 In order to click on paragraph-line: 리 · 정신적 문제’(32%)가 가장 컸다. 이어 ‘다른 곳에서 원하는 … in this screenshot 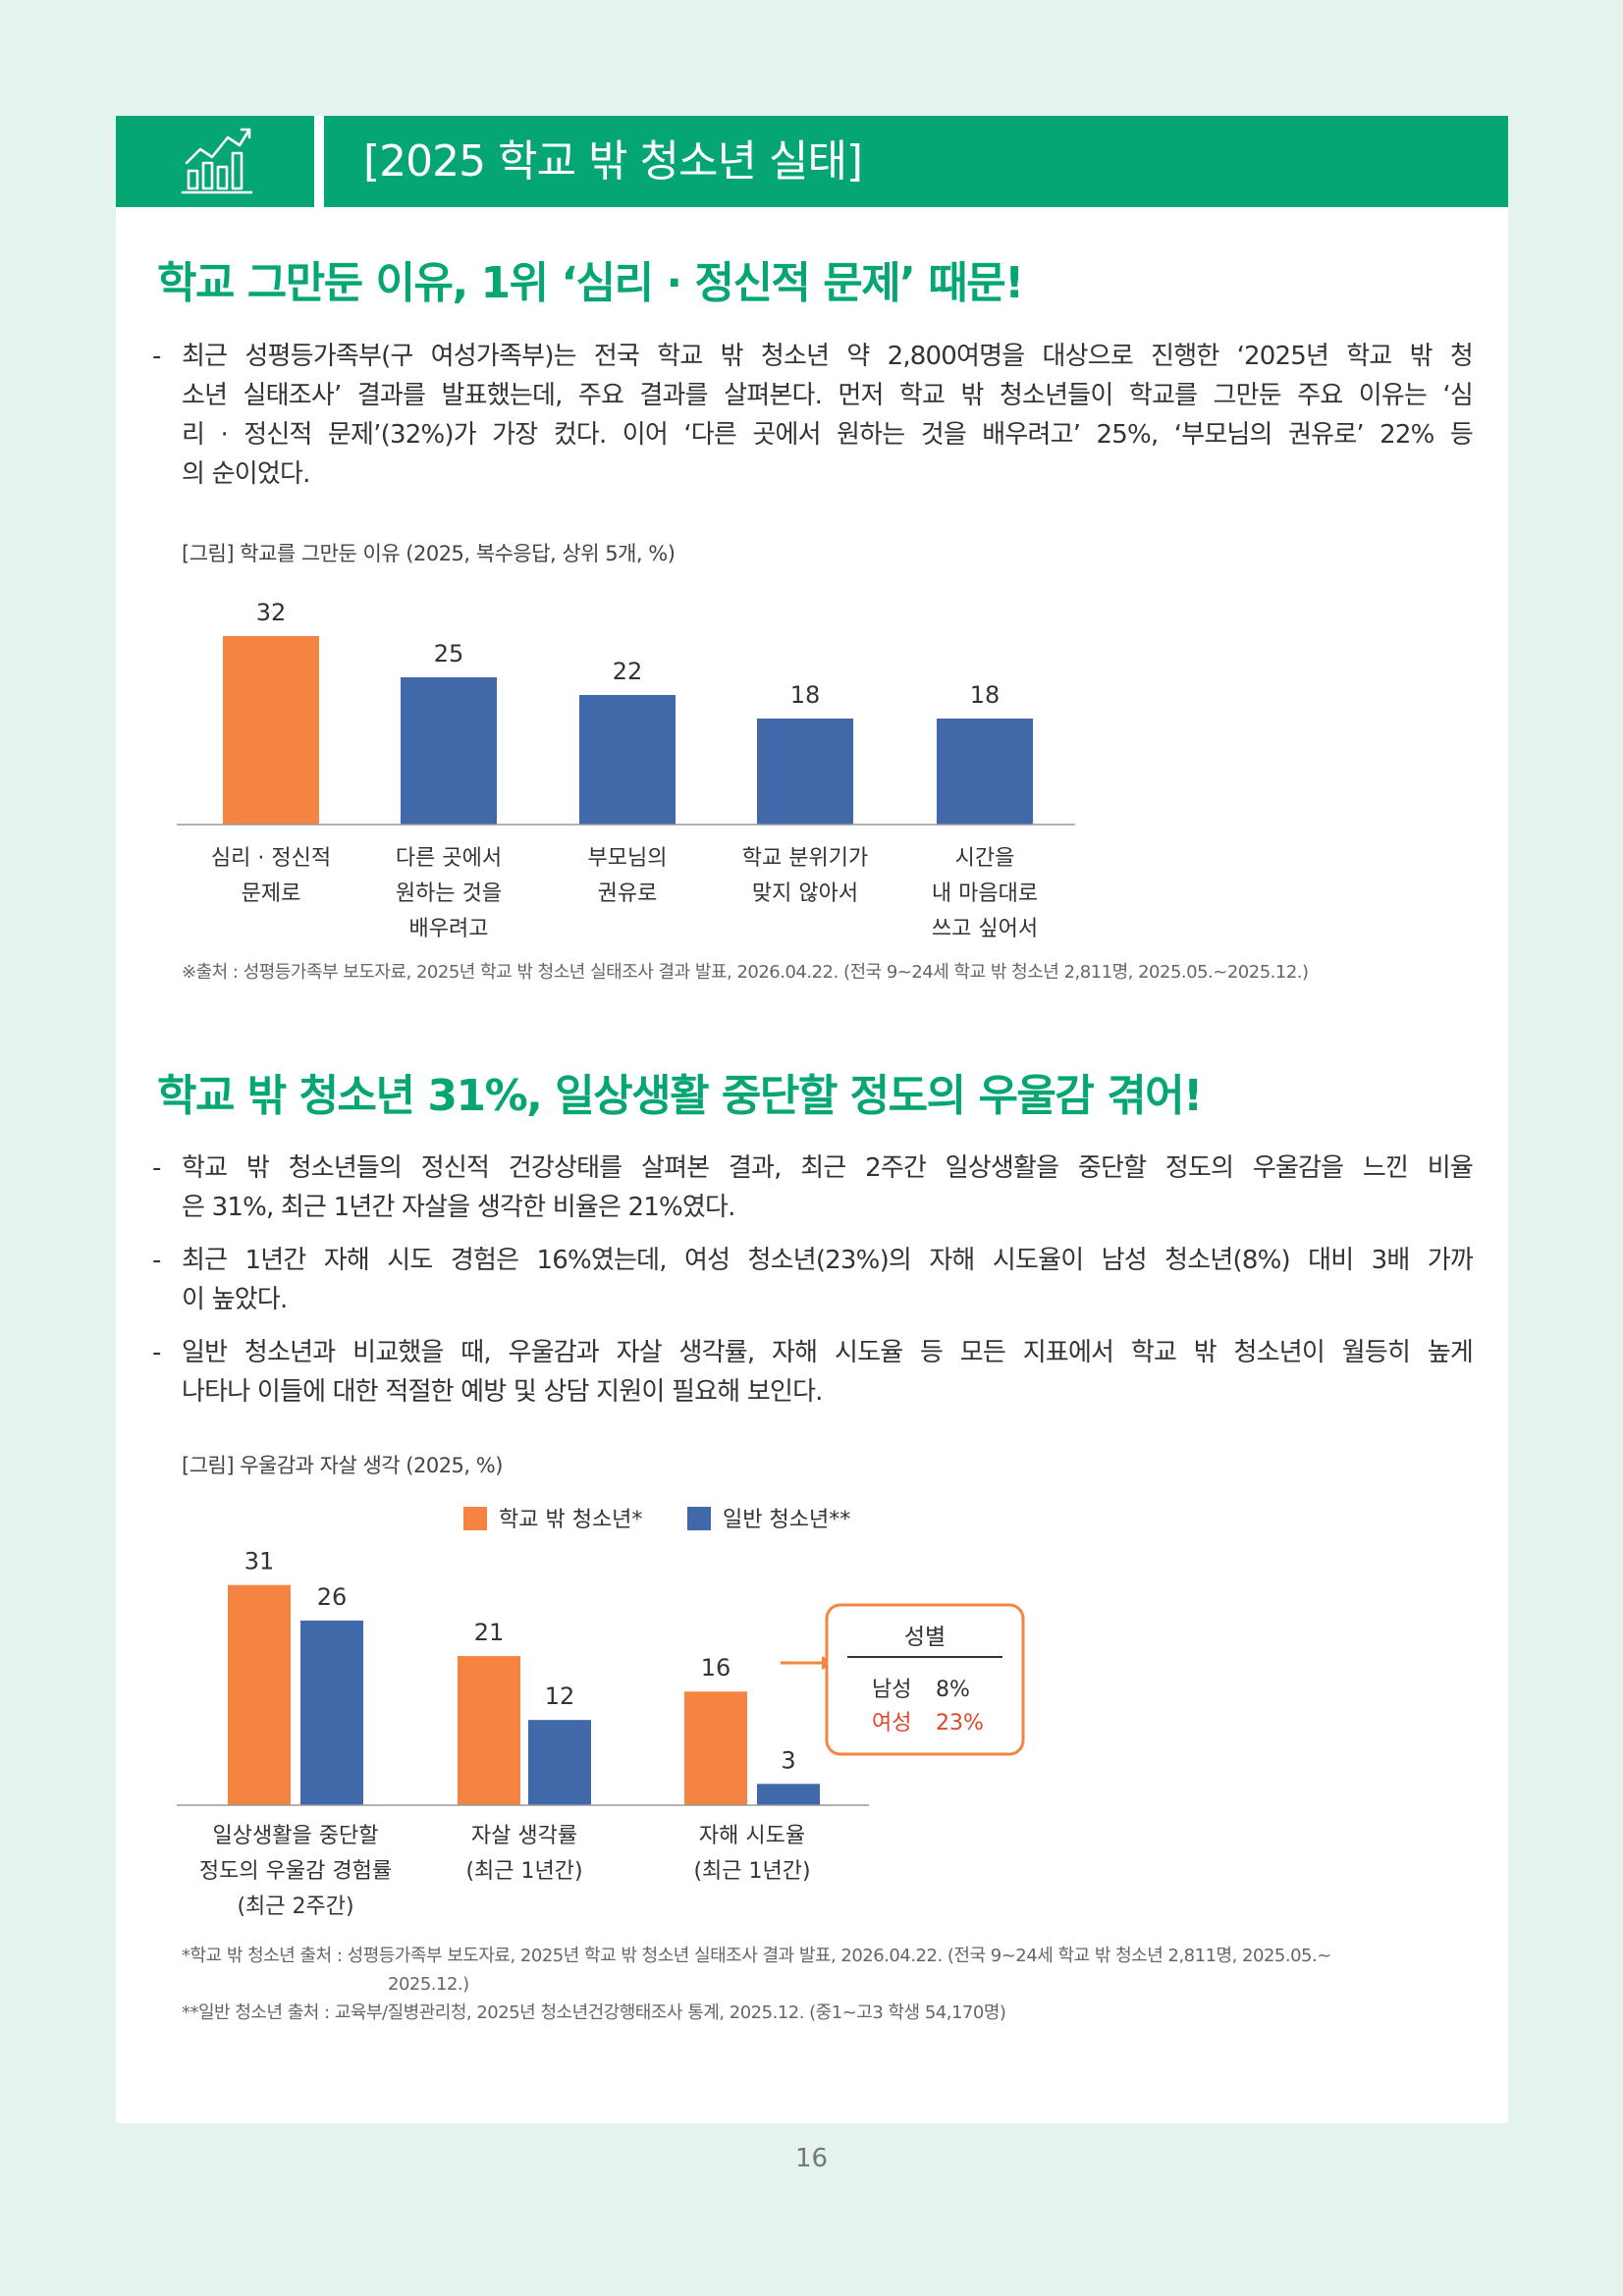, I will do `click(828, 435)`.